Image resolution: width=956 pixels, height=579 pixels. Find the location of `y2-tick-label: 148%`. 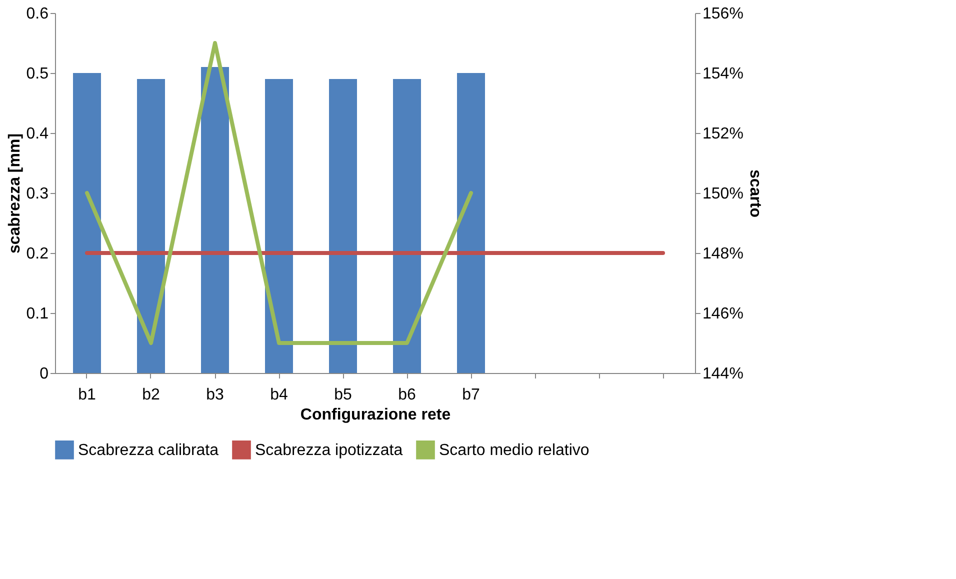

y2-tick-label: 148% is located at coordinates (723, 254).